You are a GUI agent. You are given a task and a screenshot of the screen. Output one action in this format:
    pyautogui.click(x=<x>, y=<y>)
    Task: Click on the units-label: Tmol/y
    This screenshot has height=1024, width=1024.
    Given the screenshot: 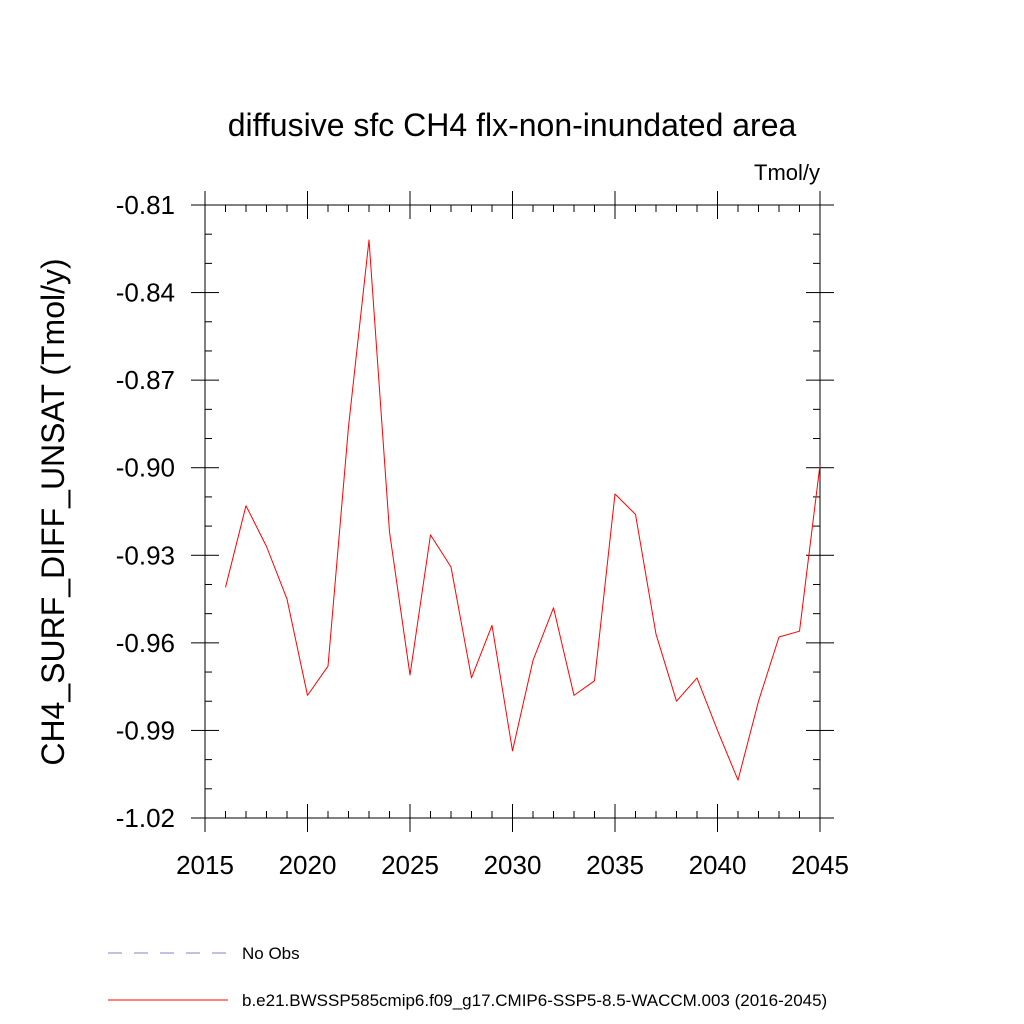 What is the action you would take?
    pyautogui.click(x=787, y=172)
    